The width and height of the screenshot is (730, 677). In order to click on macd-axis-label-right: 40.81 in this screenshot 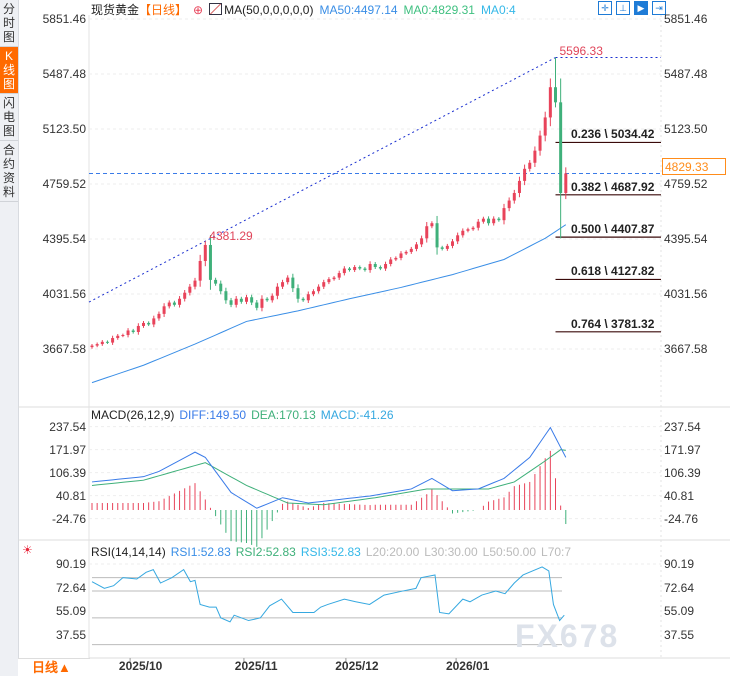, I will do `click(679, 495)`.